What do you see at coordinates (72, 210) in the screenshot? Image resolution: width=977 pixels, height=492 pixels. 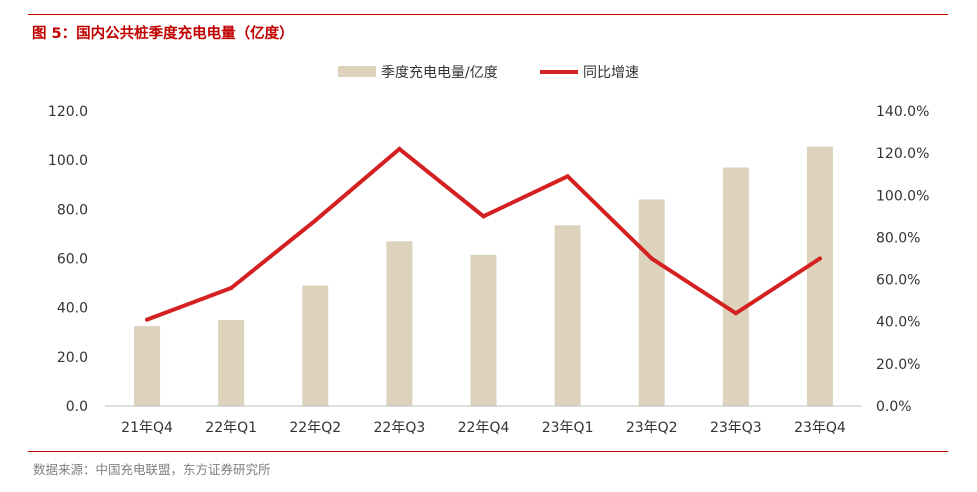 I see `y-tick-label: 80.0` at bounding box center [72, 210].